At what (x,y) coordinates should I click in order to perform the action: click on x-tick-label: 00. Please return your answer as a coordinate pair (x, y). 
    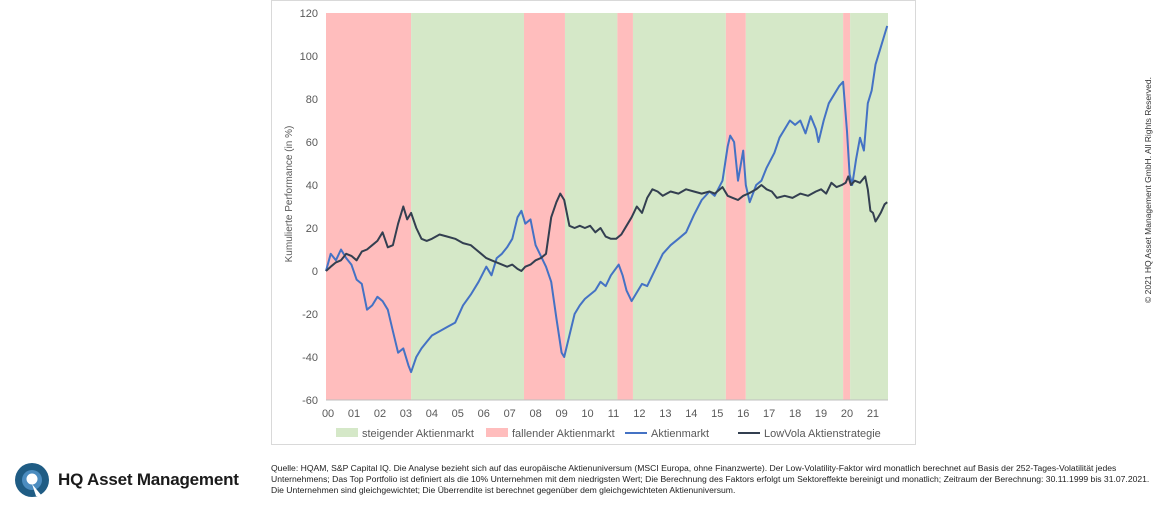
    Looking at the image, I should click on (328, 414).